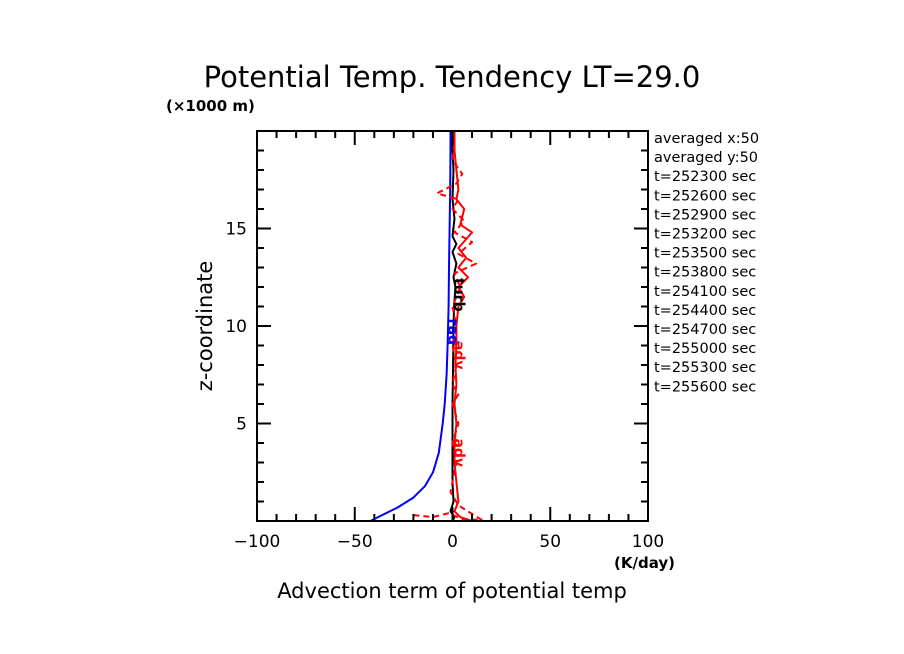 This screenshot has width=904, height=654. What do you see at coordinates (705, 235) in the screenshot?
I see `legend-entry: t=253200 sec` at bounding box center [705, 235].